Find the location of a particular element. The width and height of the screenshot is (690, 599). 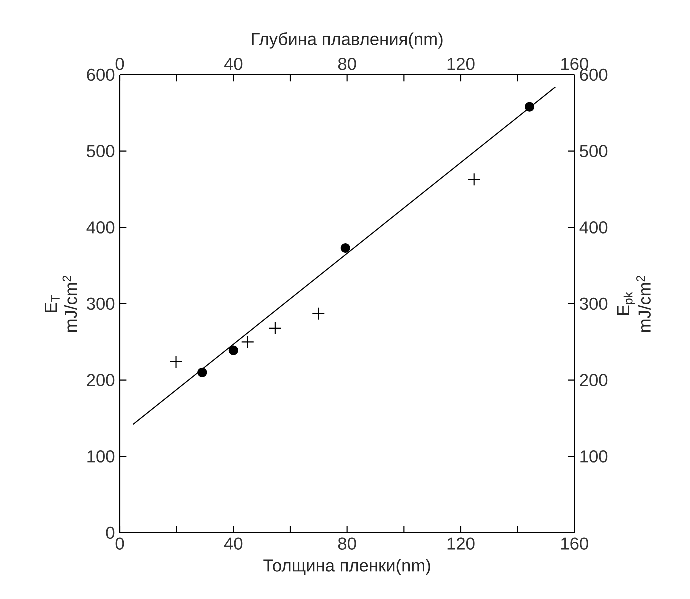

y-tick-label: 300 is located at coordinates (101, 304).